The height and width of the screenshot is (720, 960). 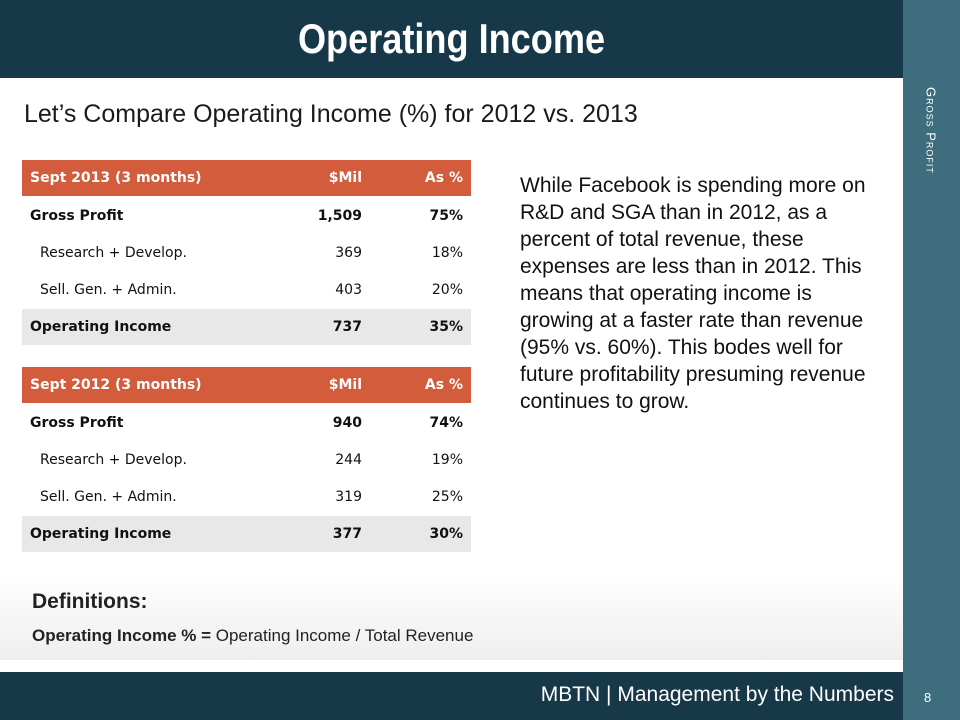 I want to click on side-label: Gross Profit, so click(x=931, y=130).